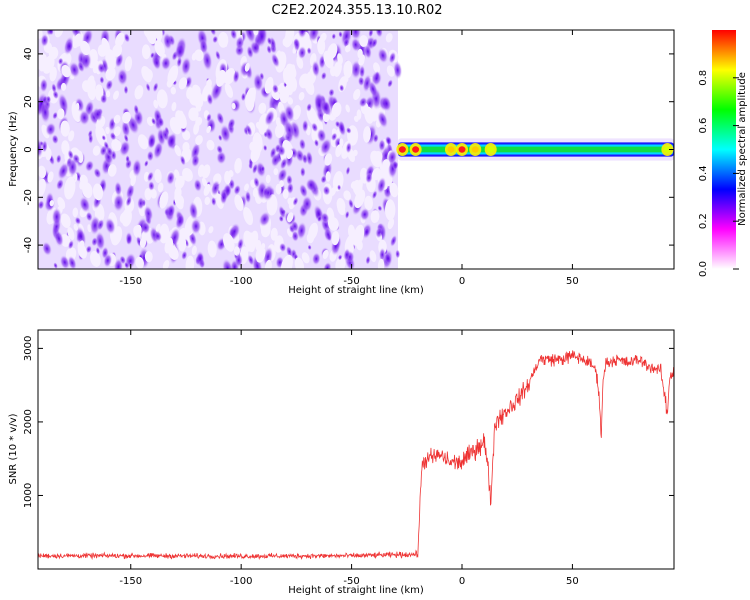  Describe the element at coordinates (13, 149) in the screenshot. I see `spectrogram-y-axis-label: Frequency (Hz)` at that location.